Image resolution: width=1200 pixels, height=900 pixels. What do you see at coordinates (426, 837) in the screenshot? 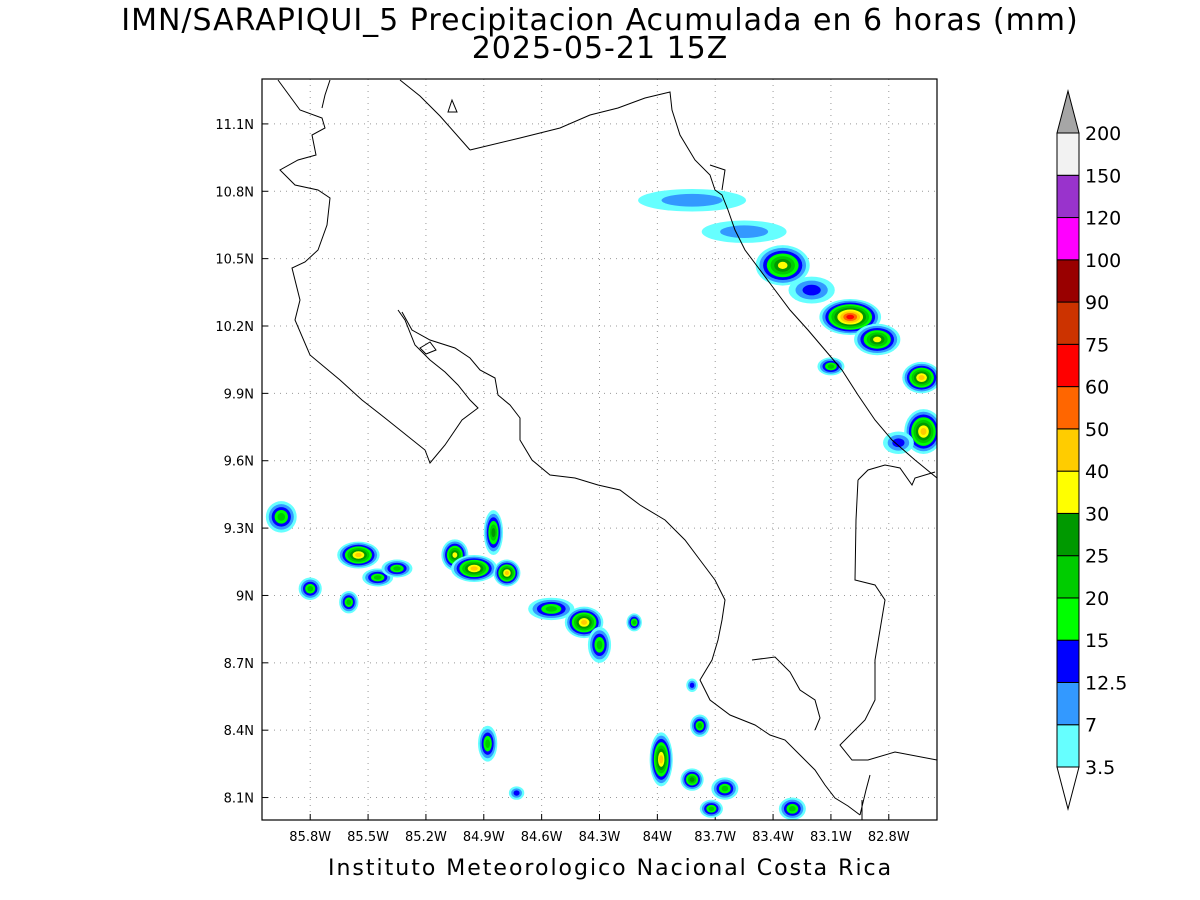
I see `lon-tick-label: 85.2W` at bounding box center [426, 837].